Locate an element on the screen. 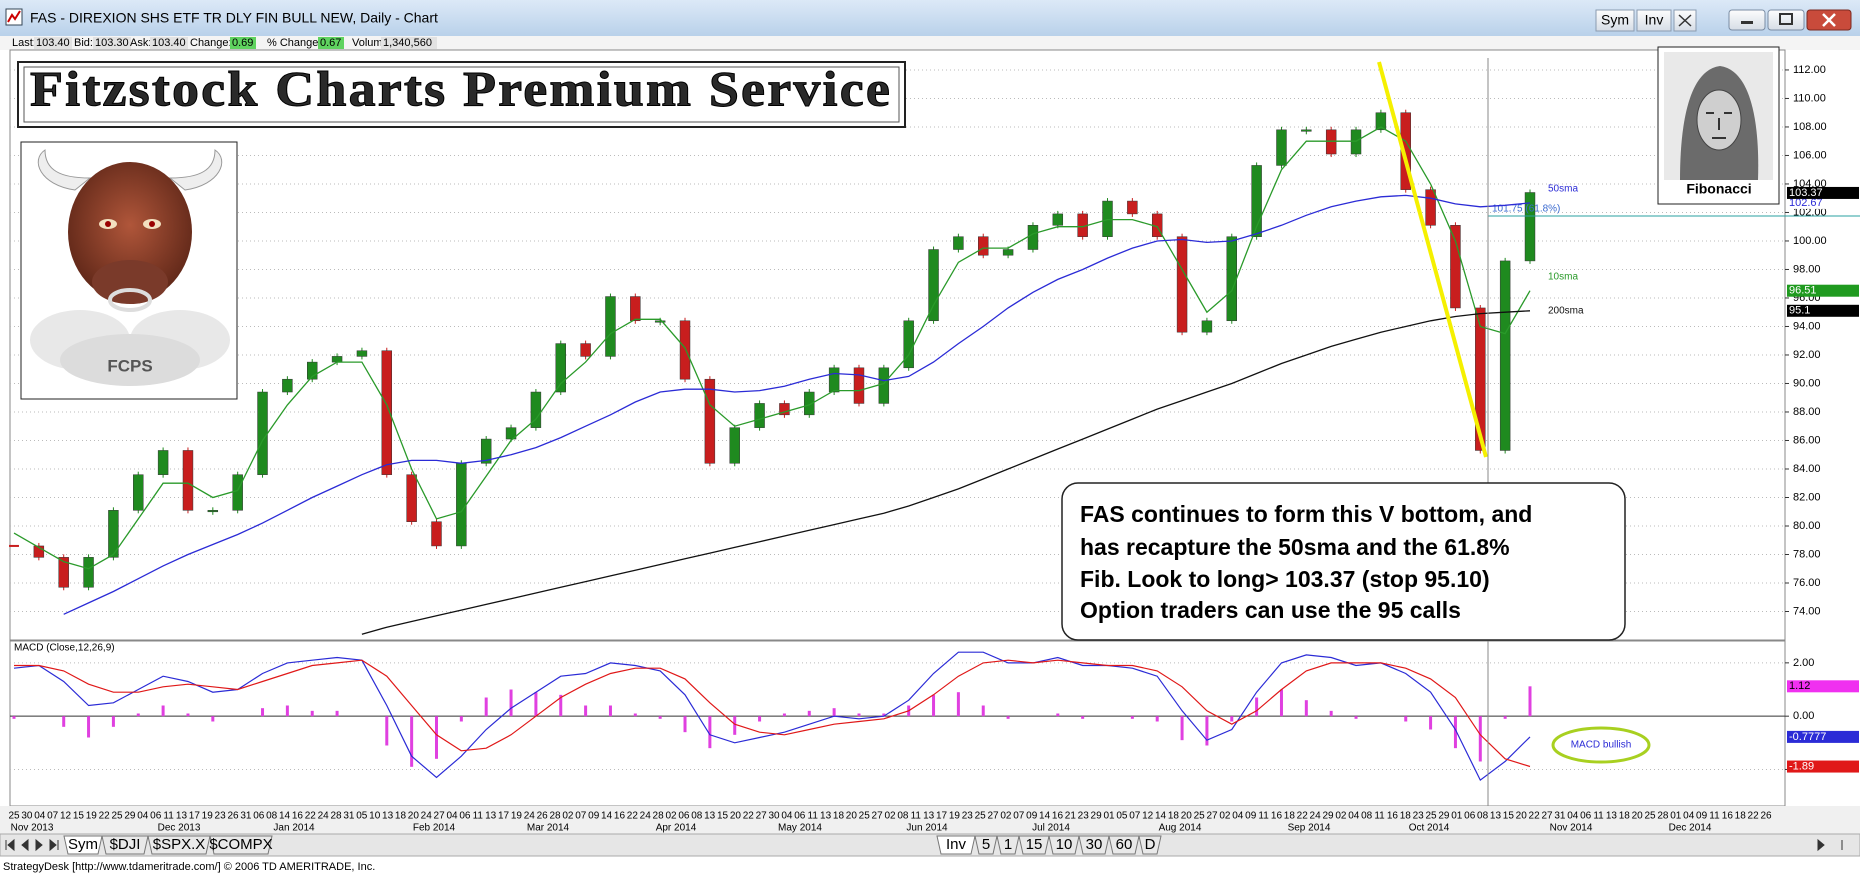 The image size is (1860, 875). tab-label: 10 is located at coordinates (1064, 844).